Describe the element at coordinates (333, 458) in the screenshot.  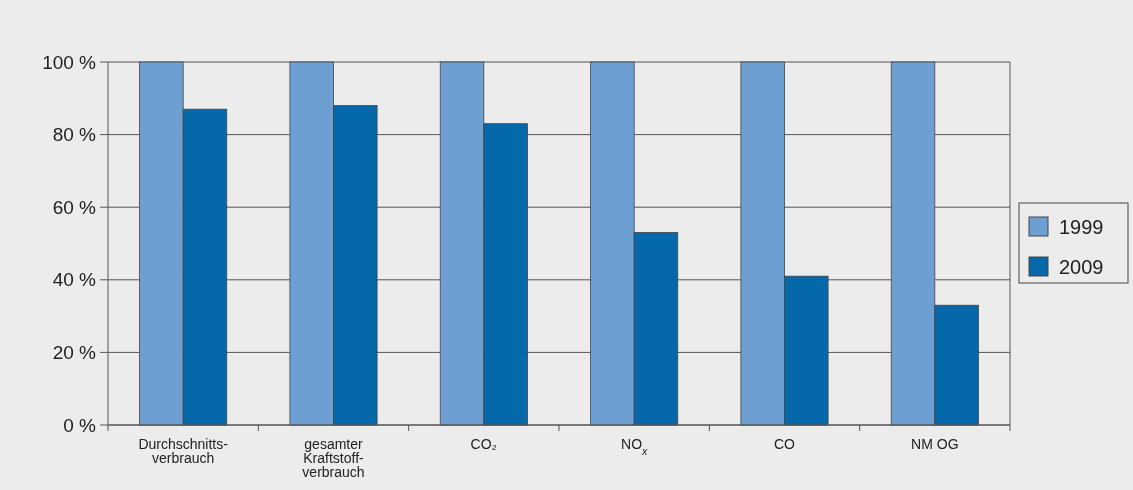
I see `x-tick-label: gesamter Kraftstoff- verbrauch` at that location.